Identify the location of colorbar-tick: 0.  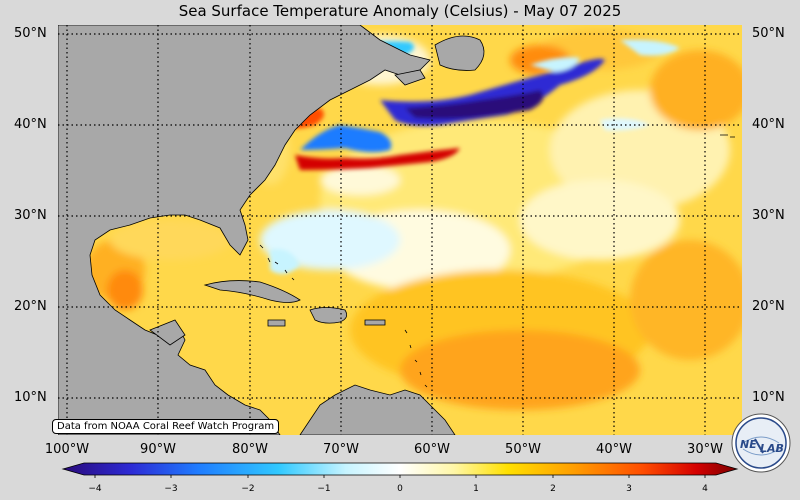
(400, 489).